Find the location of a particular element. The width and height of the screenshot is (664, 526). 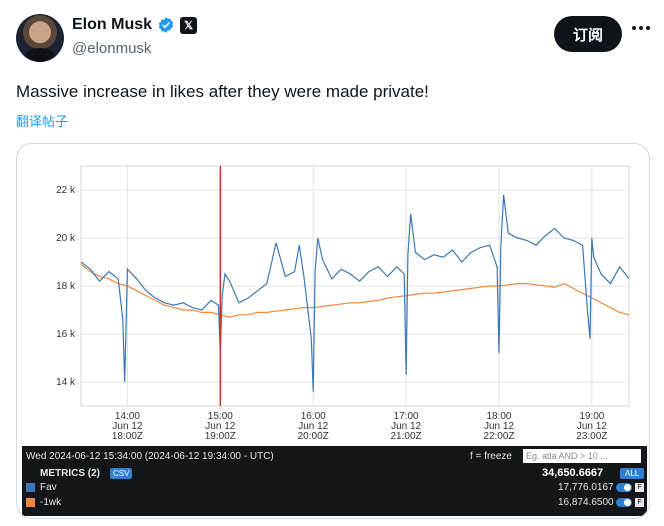

author-name-row: Elon Musk 𝕏 is located at coordinates (135, 25).